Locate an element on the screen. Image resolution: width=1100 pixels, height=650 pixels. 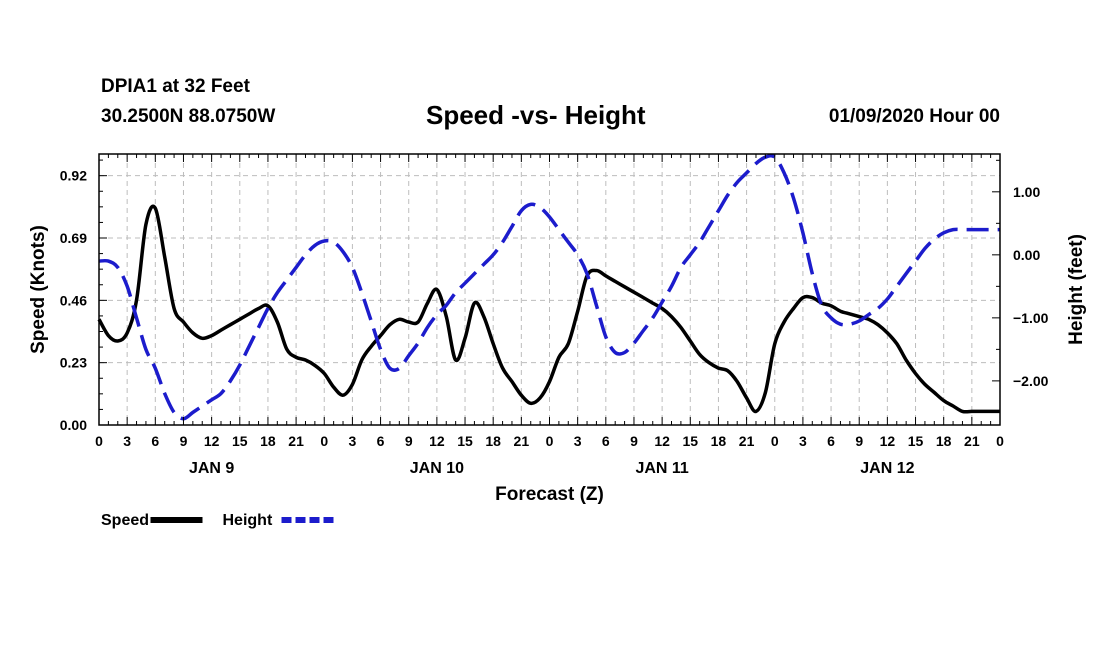
legend: Speed Height is located at coordinates (217, 520).